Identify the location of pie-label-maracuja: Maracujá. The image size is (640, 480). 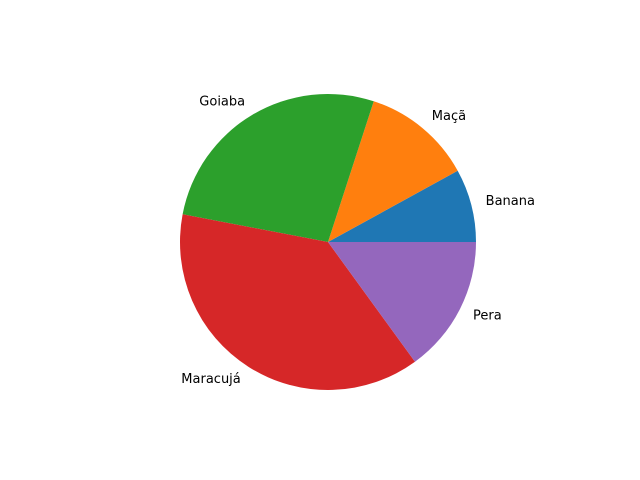
(210, 379).